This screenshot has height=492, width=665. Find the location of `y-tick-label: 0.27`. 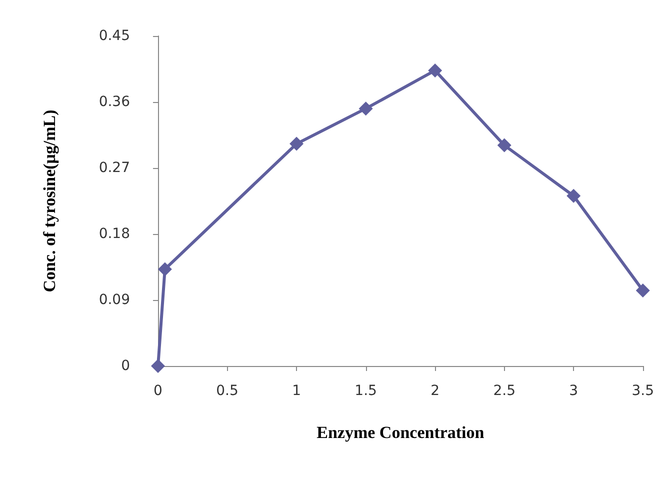

y-tick-label: 0.27 is located at coordinates (114, 168).